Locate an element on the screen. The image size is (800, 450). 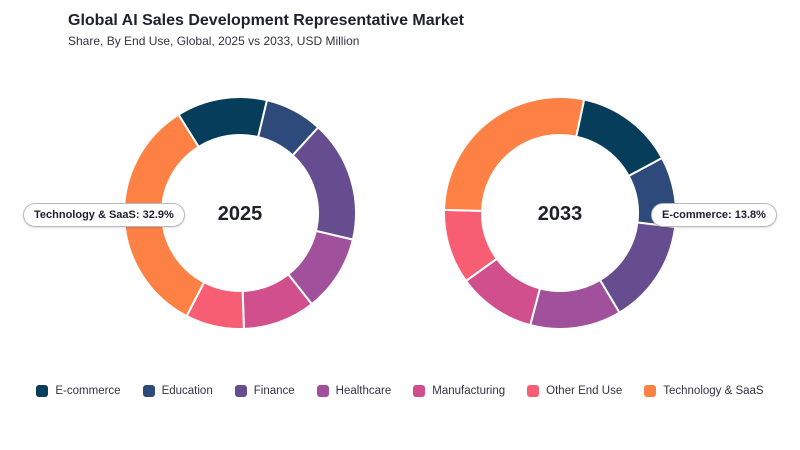
legend-item-healthcare: Healthcare is located at coordinates (354, 391).